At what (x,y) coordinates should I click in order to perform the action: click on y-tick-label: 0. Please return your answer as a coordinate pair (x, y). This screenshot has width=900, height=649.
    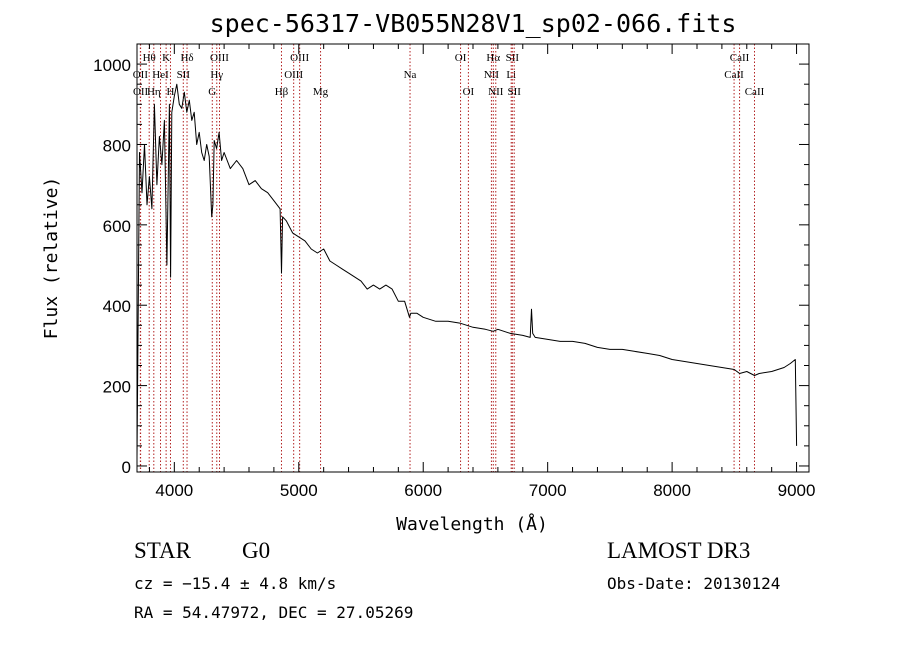
    Looking at the image, I should click on (126, 467).